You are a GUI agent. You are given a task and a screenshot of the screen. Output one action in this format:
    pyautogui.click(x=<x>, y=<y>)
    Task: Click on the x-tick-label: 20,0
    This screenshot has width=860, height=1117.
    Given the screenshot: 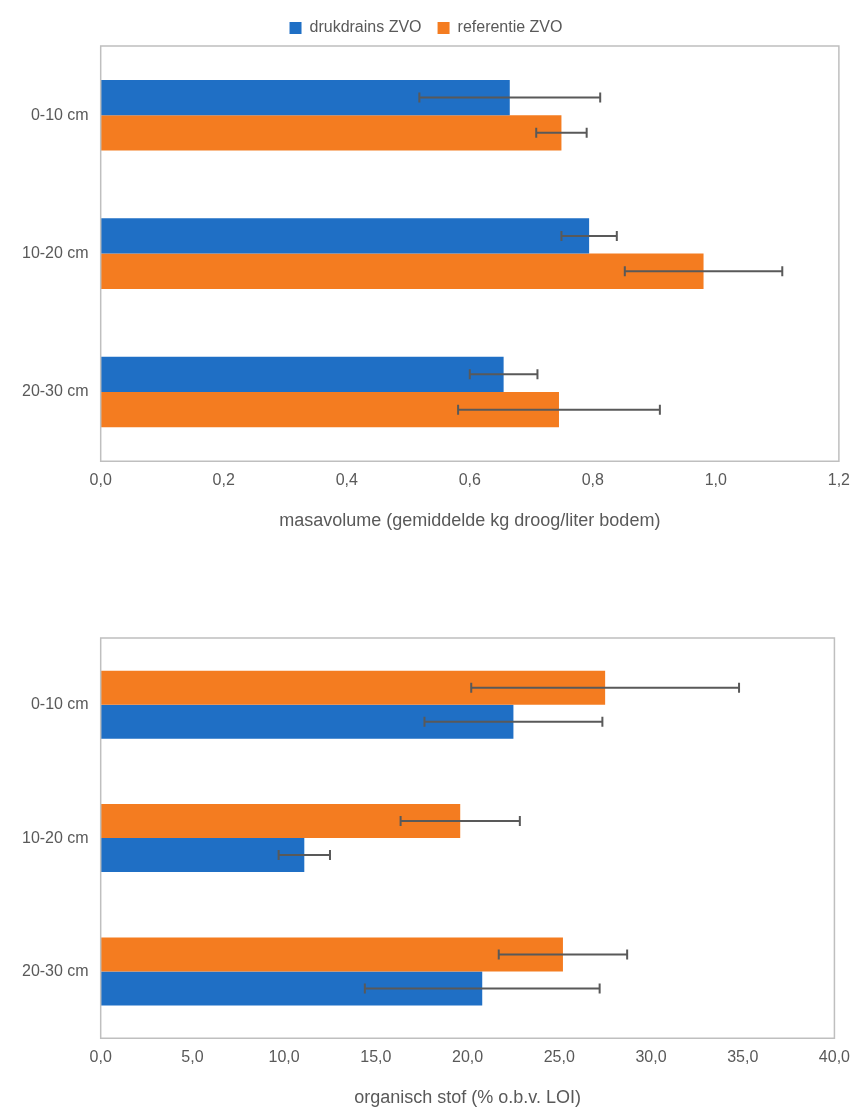 What is the action you would take?
    pyautogui.click(x=467, y=1057)
    